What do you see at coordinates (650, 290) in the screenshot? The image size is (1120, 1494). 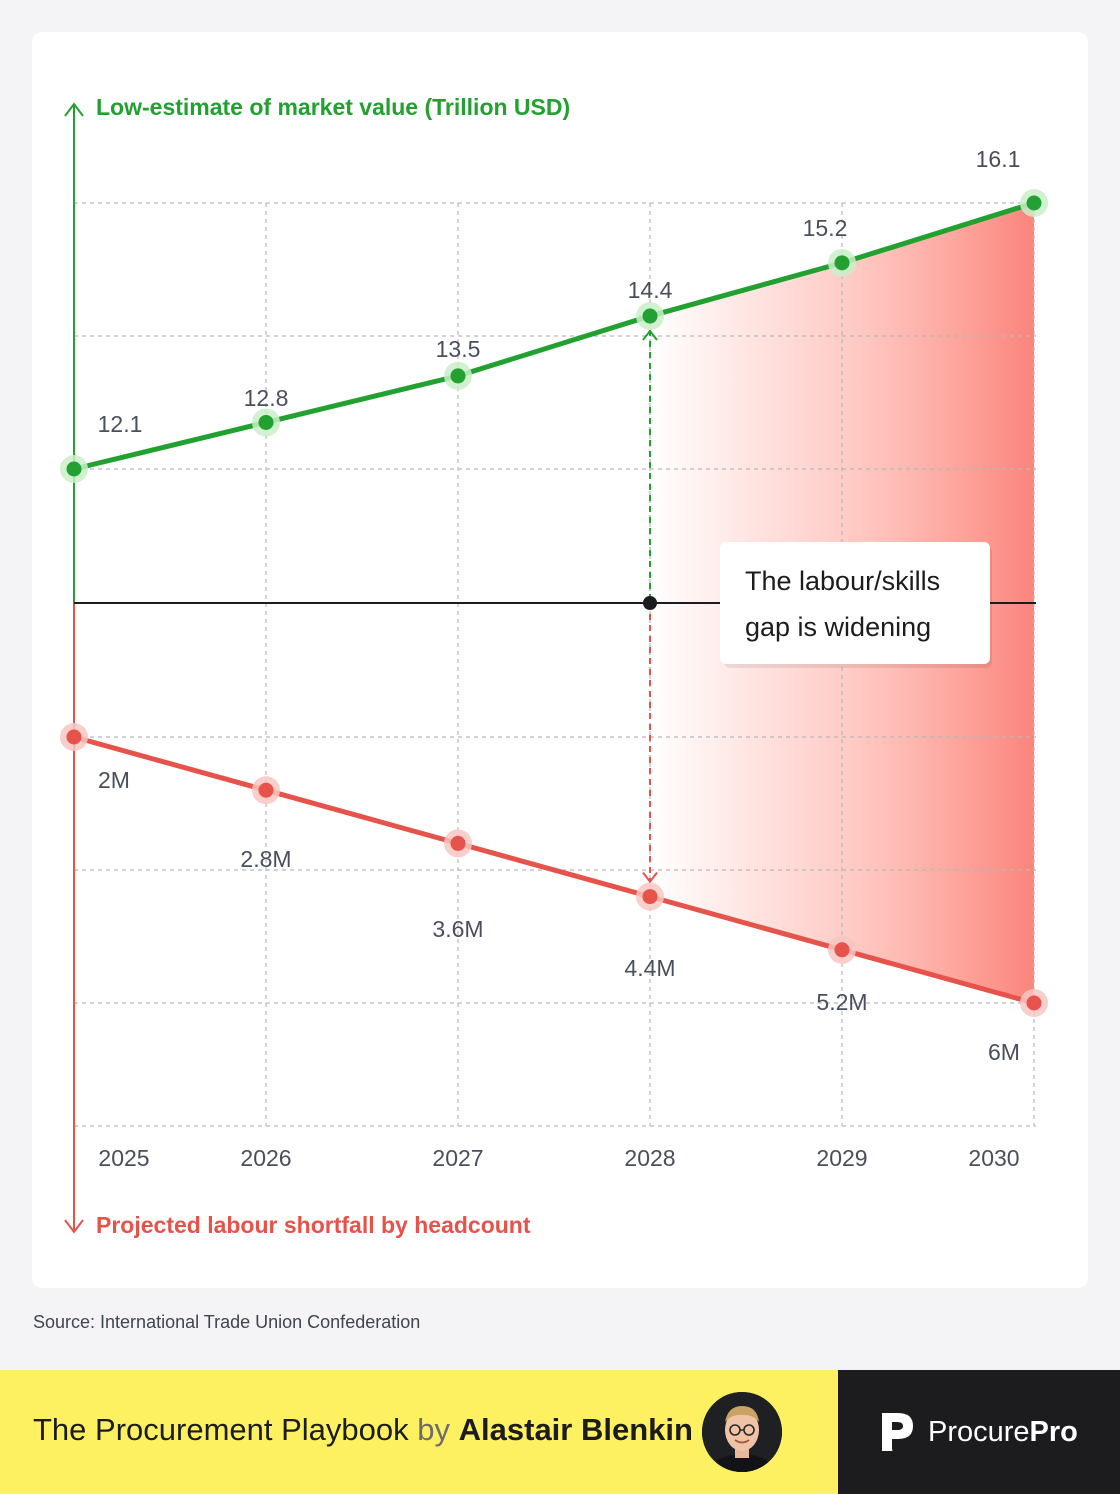 I see `market-value-data-label: 14.4` at bounding box center [650, 290].